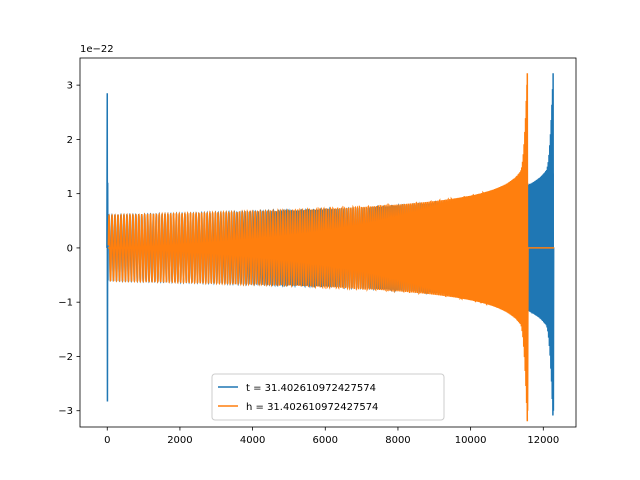 The width and height of the screenshot is (640, 480). I want to click on y-tick-label: 2, so click(70, 140).